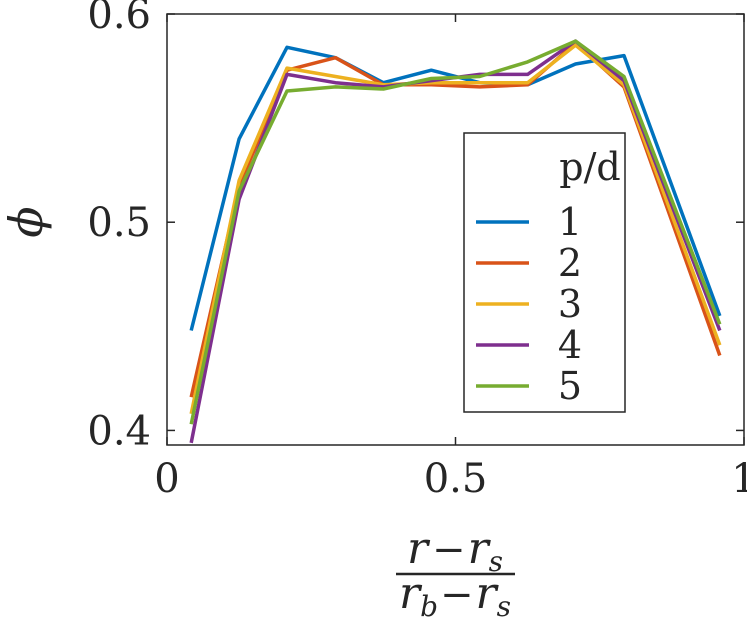 Image resolution: width=747 pixels, height=623 pixels. Describe the element at coordinates (589, 167) in the screenshot. I see `legend-title: p/d` at that location.